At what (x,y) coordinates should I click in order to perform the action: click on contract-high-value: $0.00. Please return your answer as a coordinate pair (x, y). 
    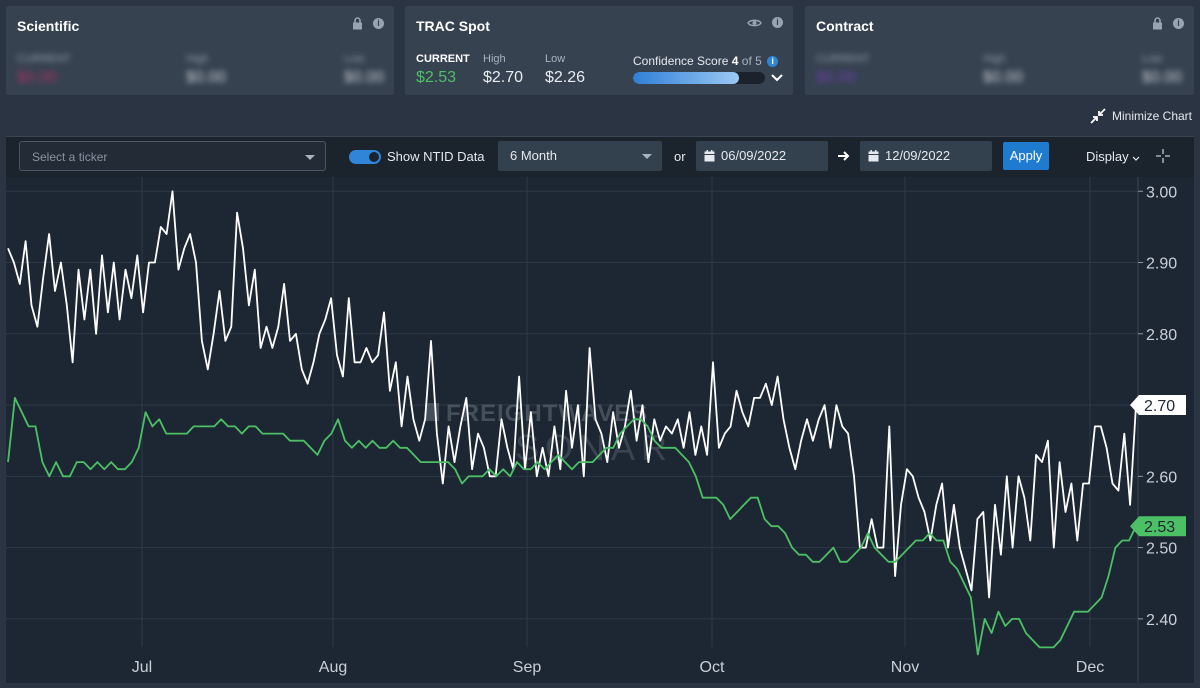
    Looking at the image, I should click on (1003, 77).